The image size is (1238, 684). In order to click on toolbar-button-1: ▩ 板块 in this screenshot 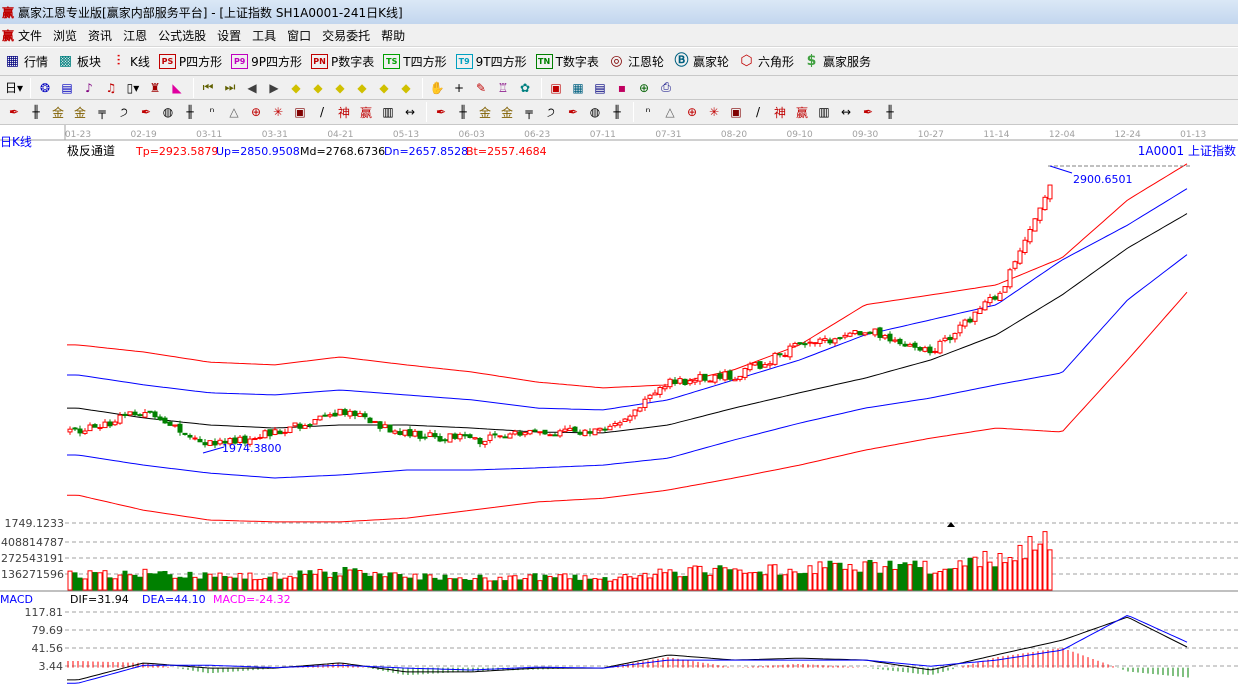, I will do `click(79, 61)`.